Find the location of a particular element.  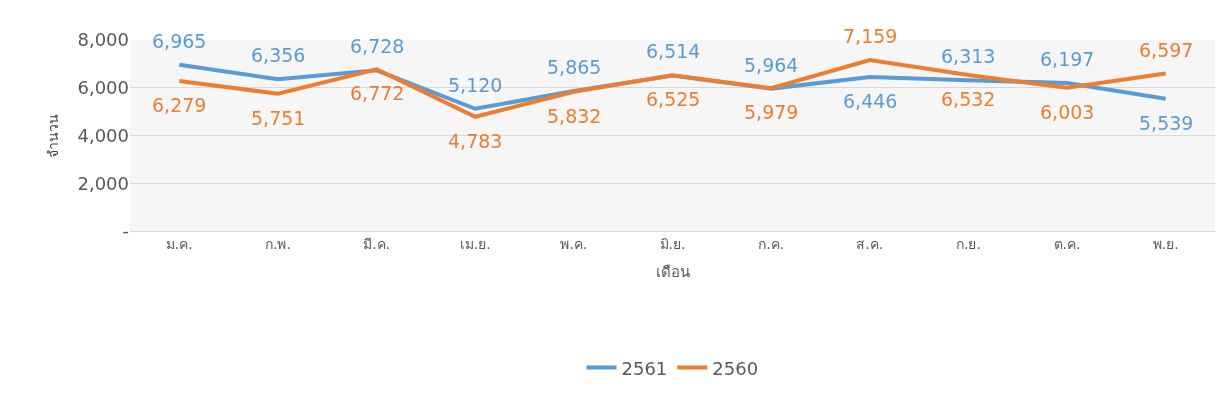

data-label: 4,783 is located at coordinates (475, 141).